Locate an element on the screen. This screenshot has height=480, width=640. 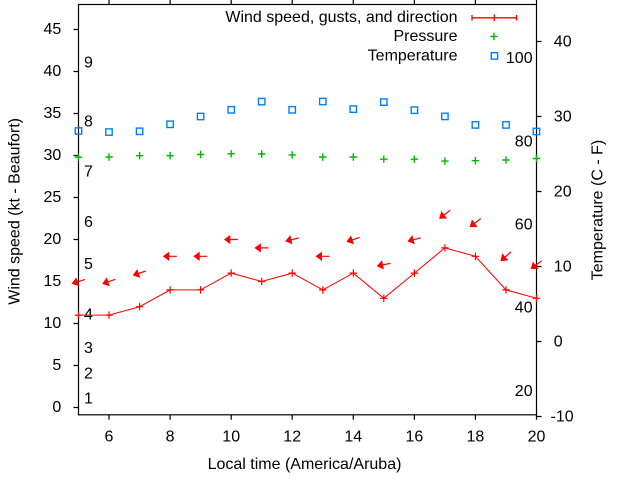
svg-text: 14 is located at coordinates (353, 437).